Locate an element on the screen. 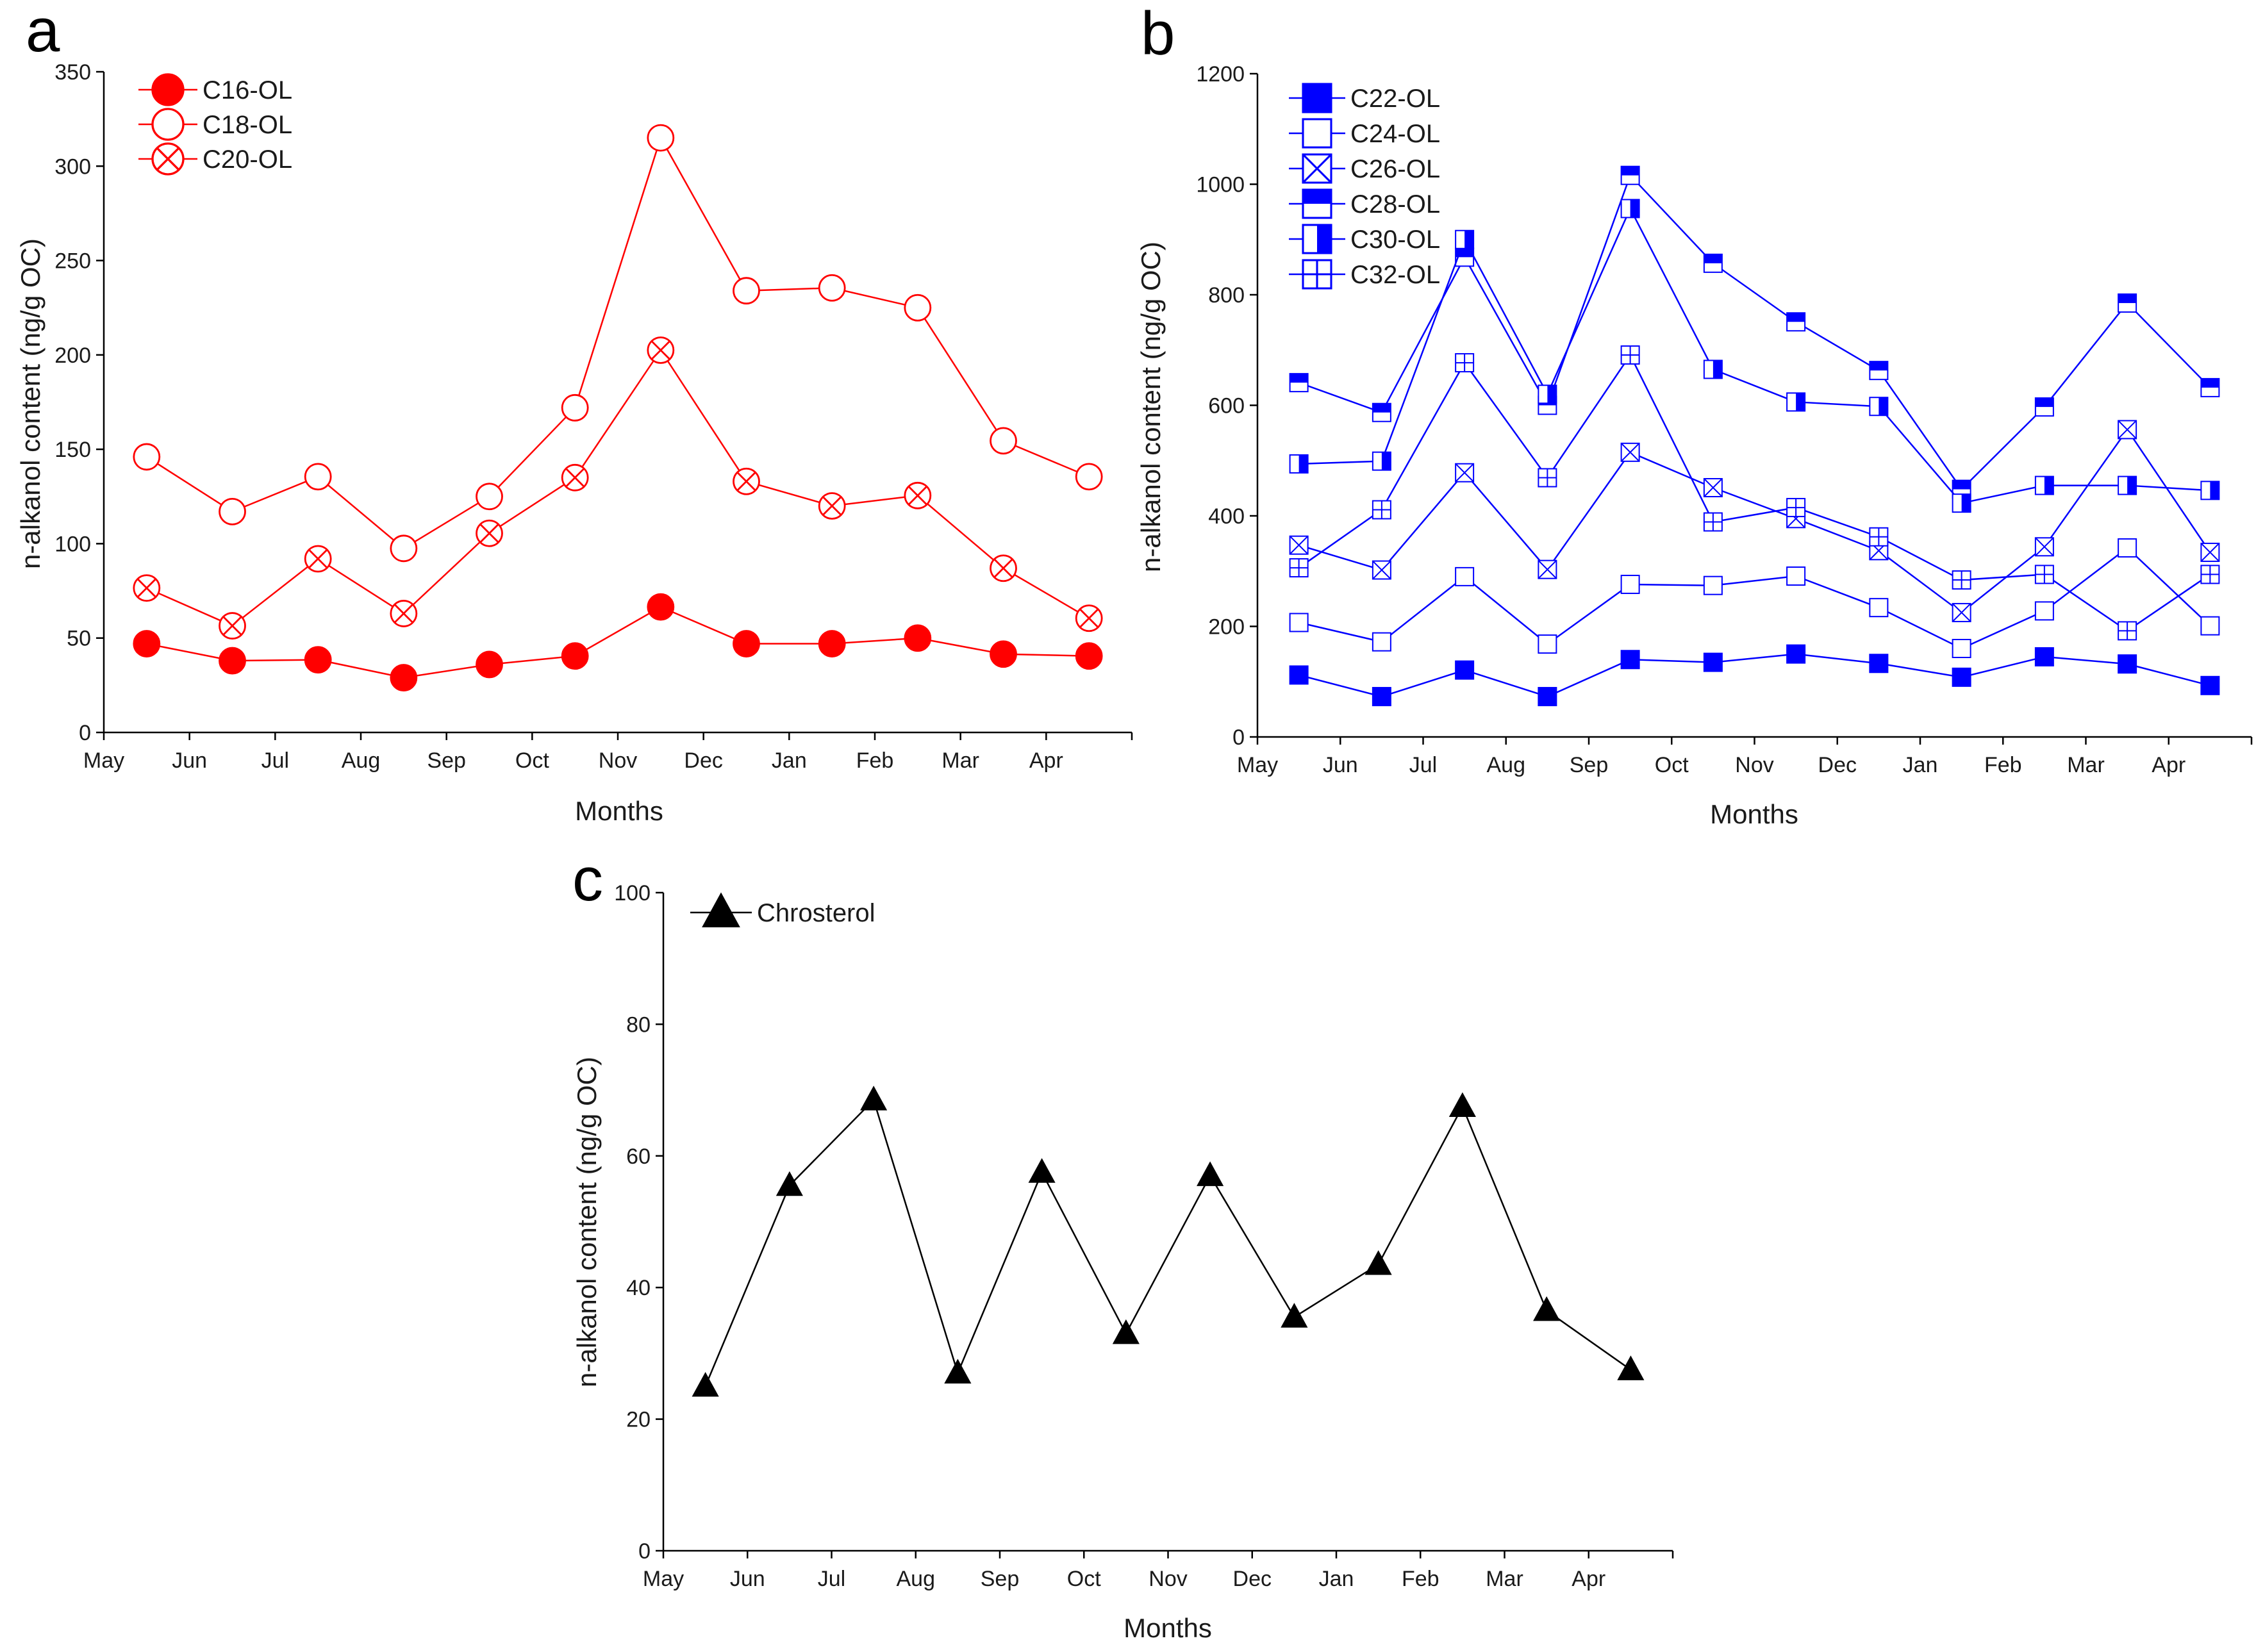 Image resolution: width=2256 pixels, height=1652 pixels. panel-a-y-tick-label: 150 is located at coordinates (72, 450).